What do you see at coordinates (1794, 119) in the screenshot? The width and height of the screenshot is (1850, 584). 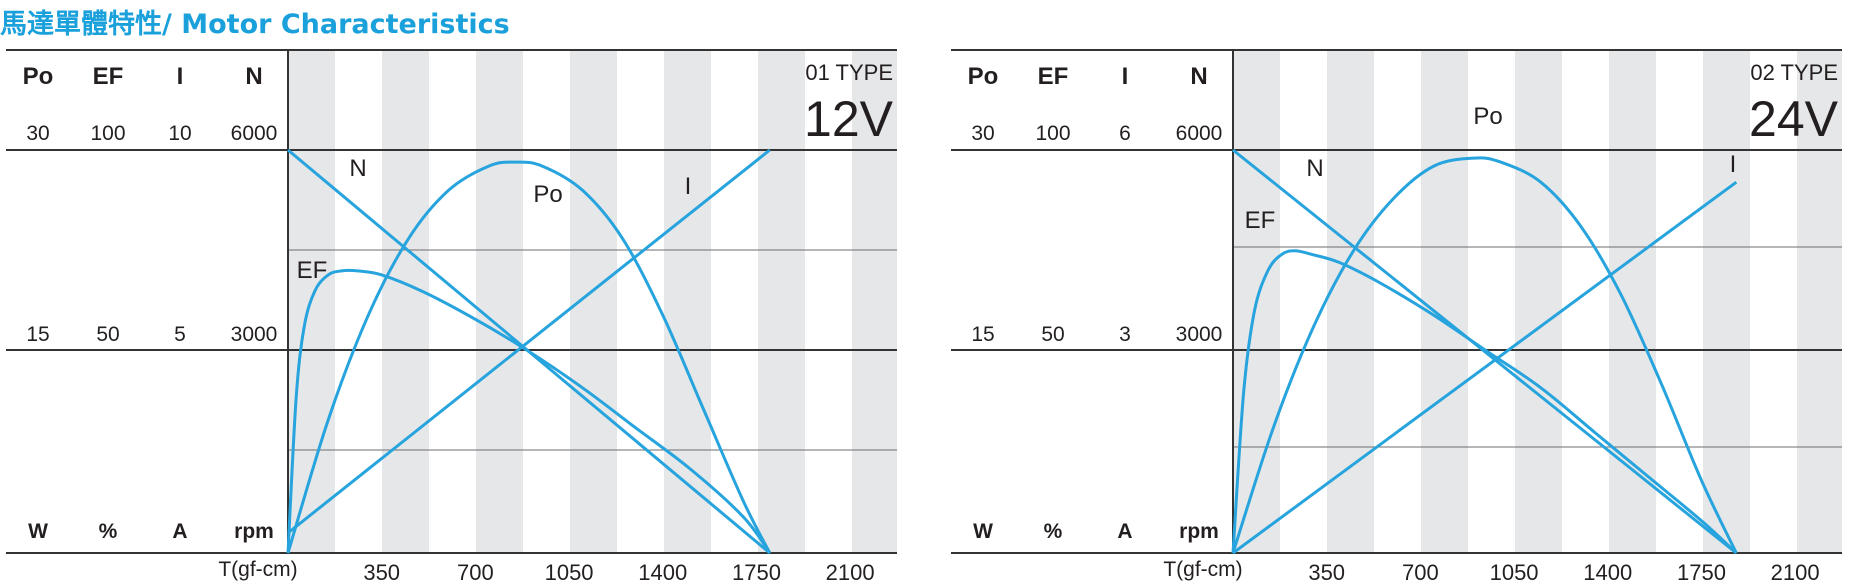 I see `voltage-label: 24V` at bounding box center [1794, 119].